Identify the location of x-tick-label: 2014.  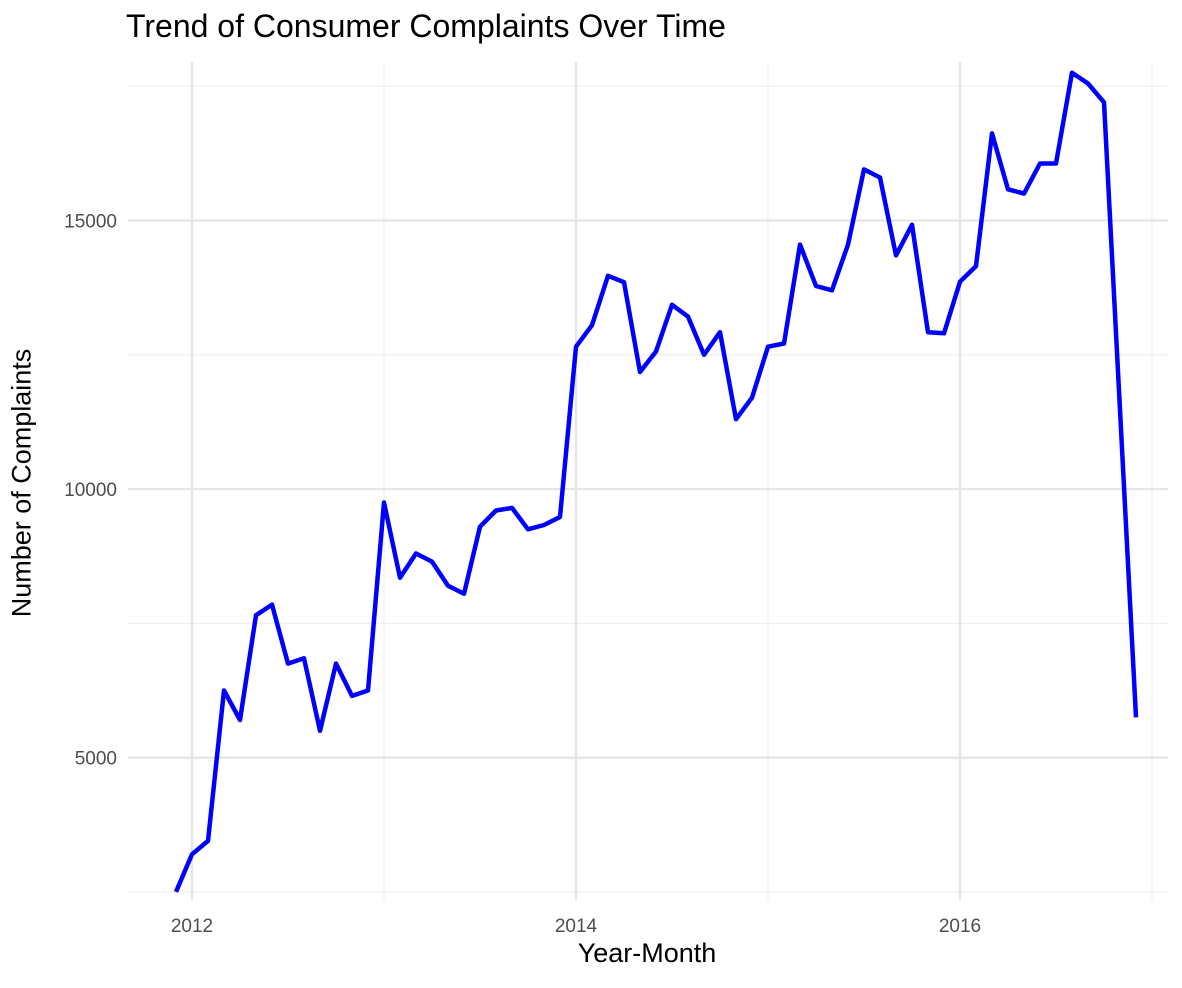
(576, 926).